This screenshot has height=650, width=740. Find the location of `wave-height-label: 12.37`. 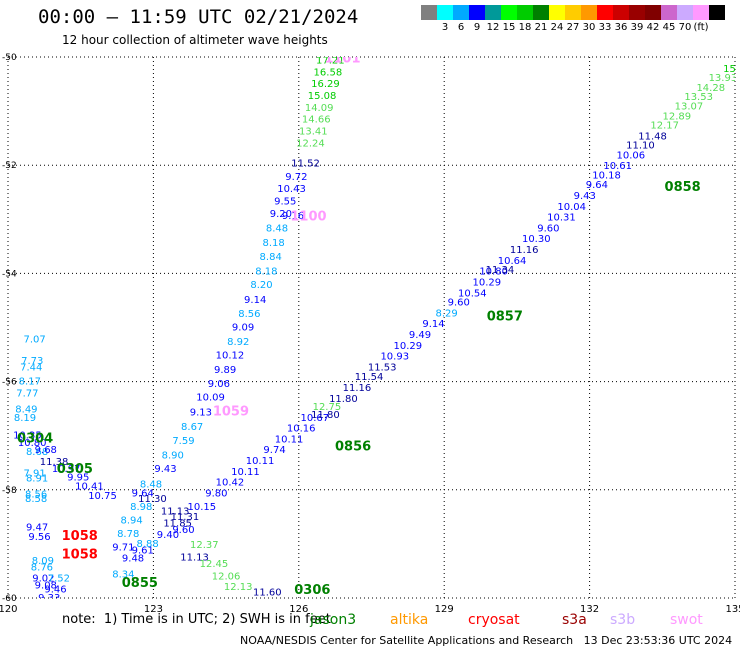

wave-height-label: 12.37 is located at coordinates (204, 545).